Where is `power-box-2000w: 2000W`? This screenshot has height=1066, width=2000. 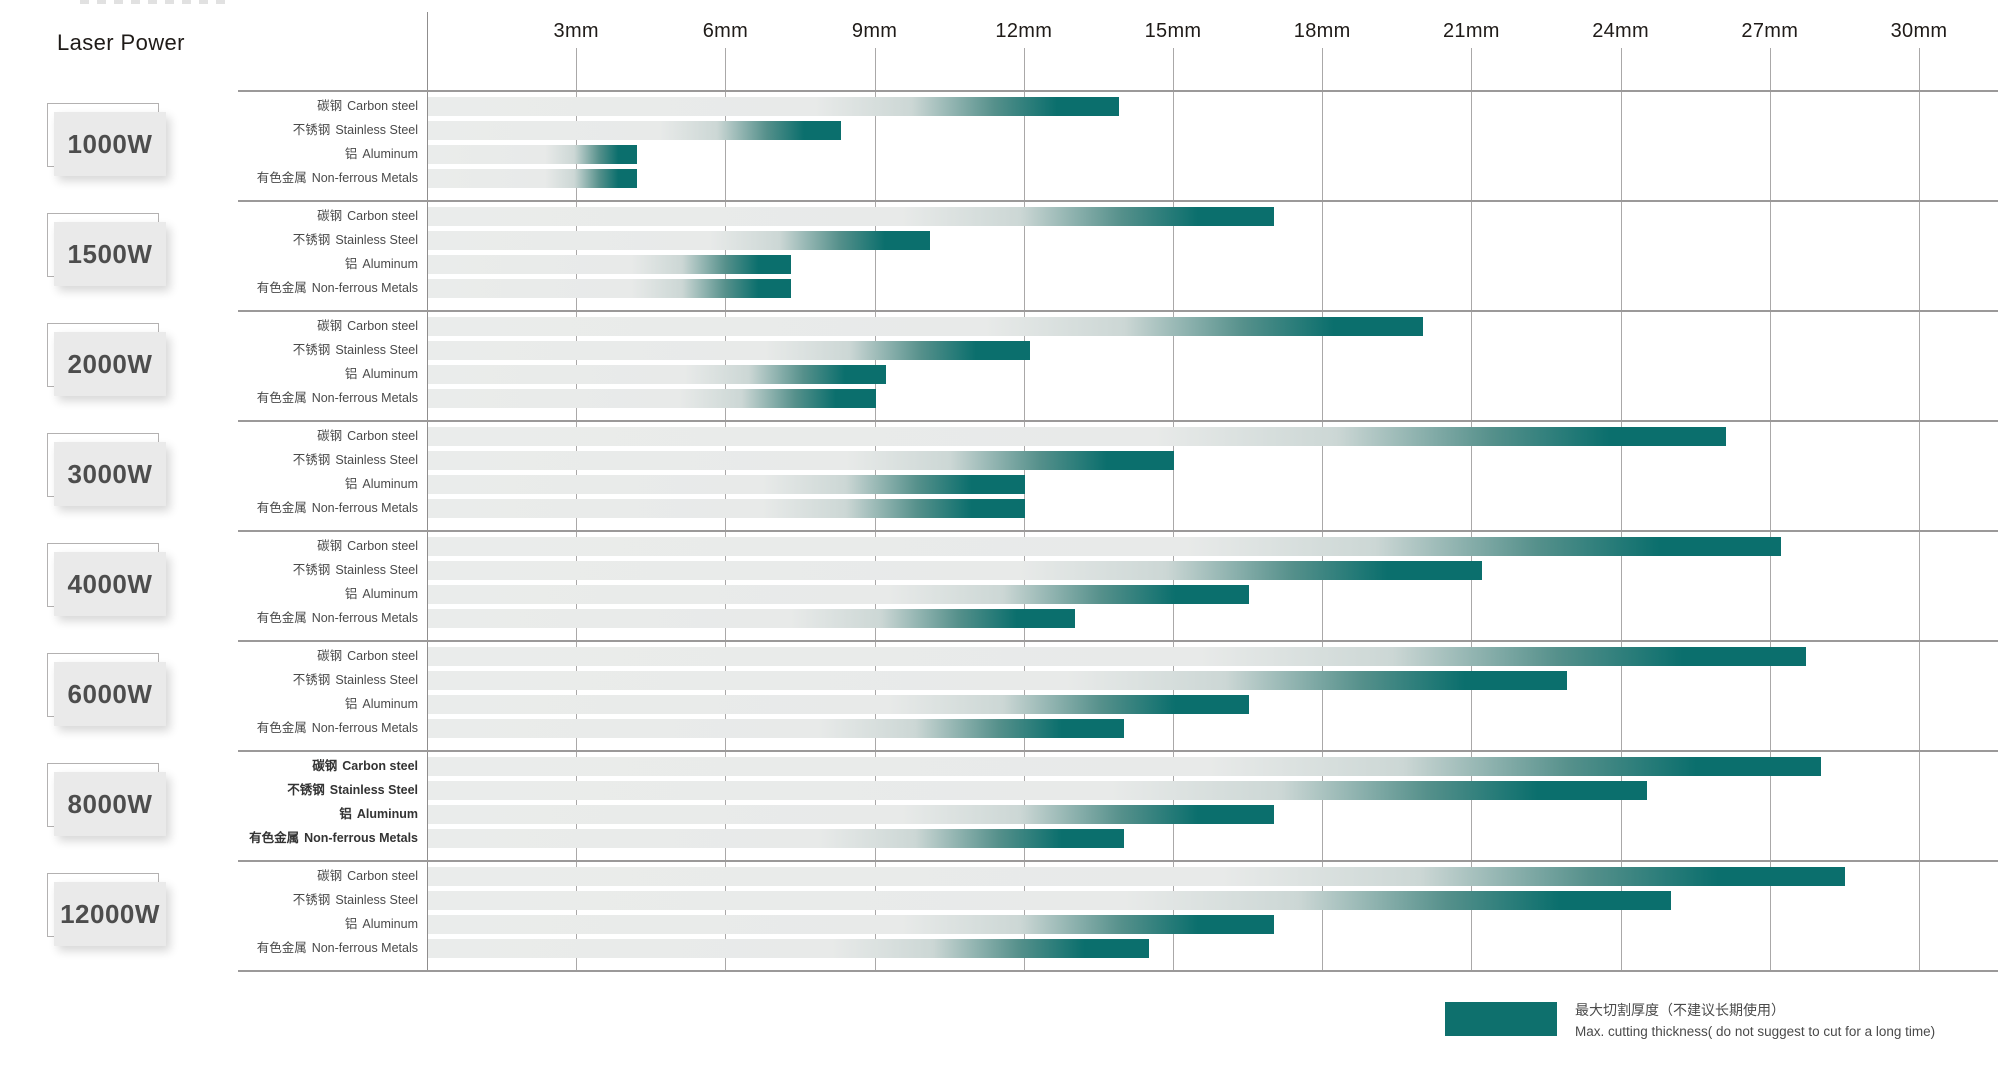
power-box-2000w: 2000W is located at coordinates (106, 359).